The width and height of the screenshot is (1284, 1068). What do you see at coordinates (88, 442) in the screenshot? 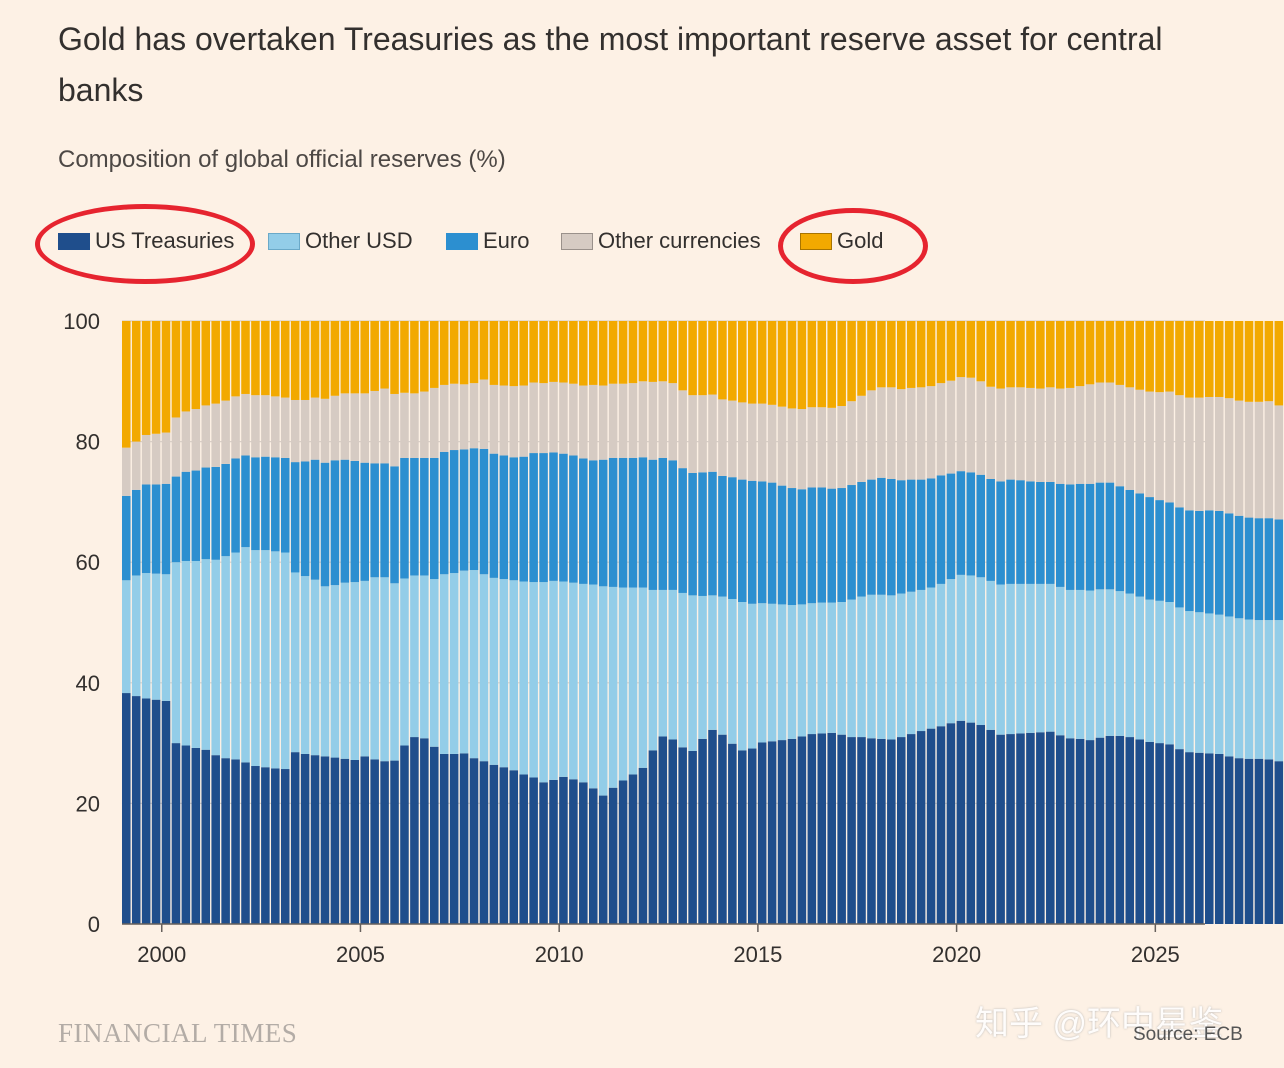
I see `y-tick-label: 80` at bounding box center [88, 442].